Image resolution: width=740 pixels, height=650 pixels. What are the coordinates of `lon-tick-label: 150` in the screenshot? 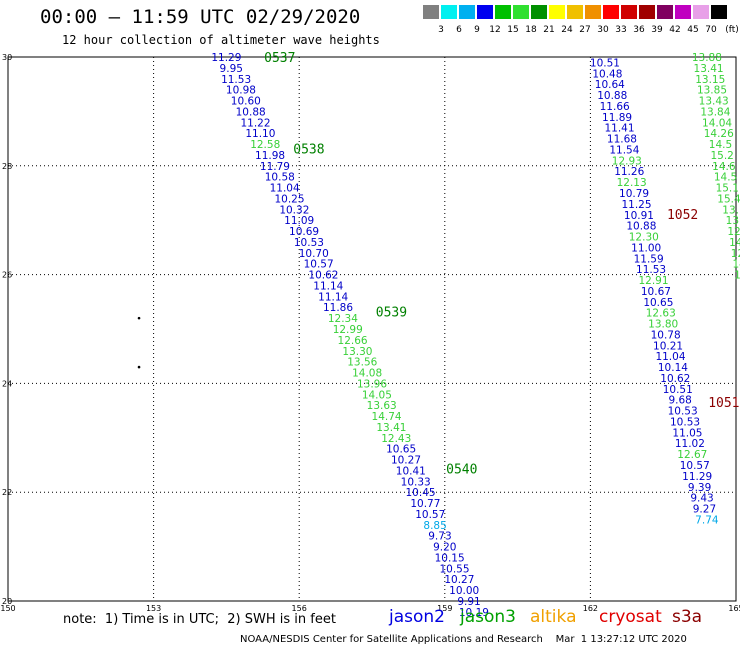 It's located at (7, 608).